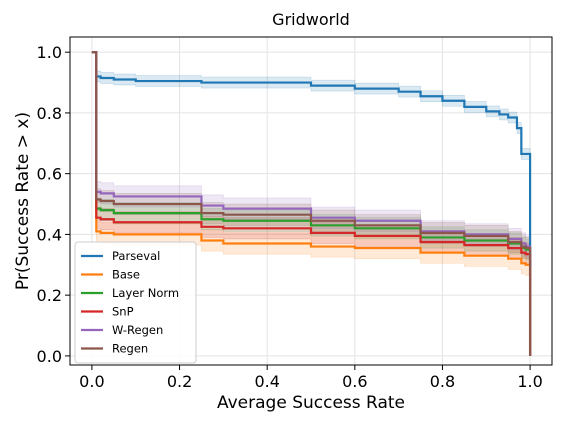 This screenshot has width=565, height=423. Describe the element at coordinates (130, 349) in the screenshot. I see `legend-label-regen: Regen` at that location.